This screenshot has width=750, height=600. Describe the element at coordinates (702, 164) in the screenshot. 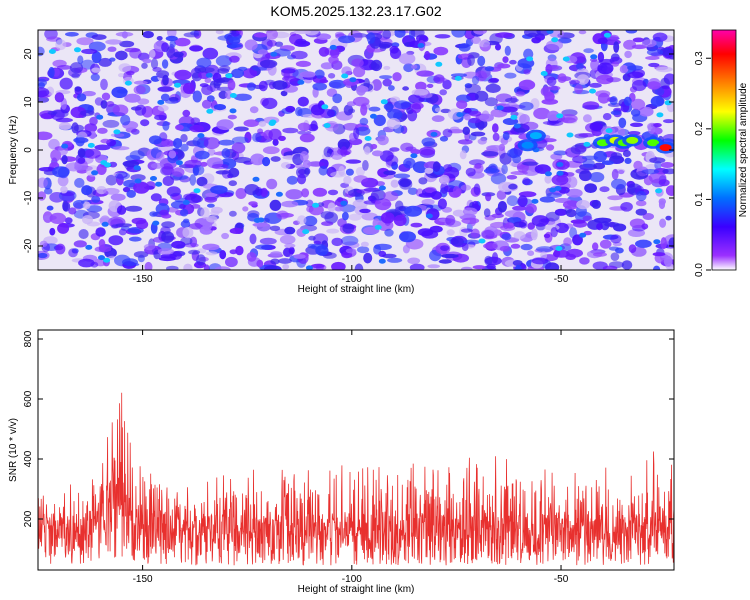

I see `colorbar-ticks: 0.0 0.1 0.2 0.3` at that location.